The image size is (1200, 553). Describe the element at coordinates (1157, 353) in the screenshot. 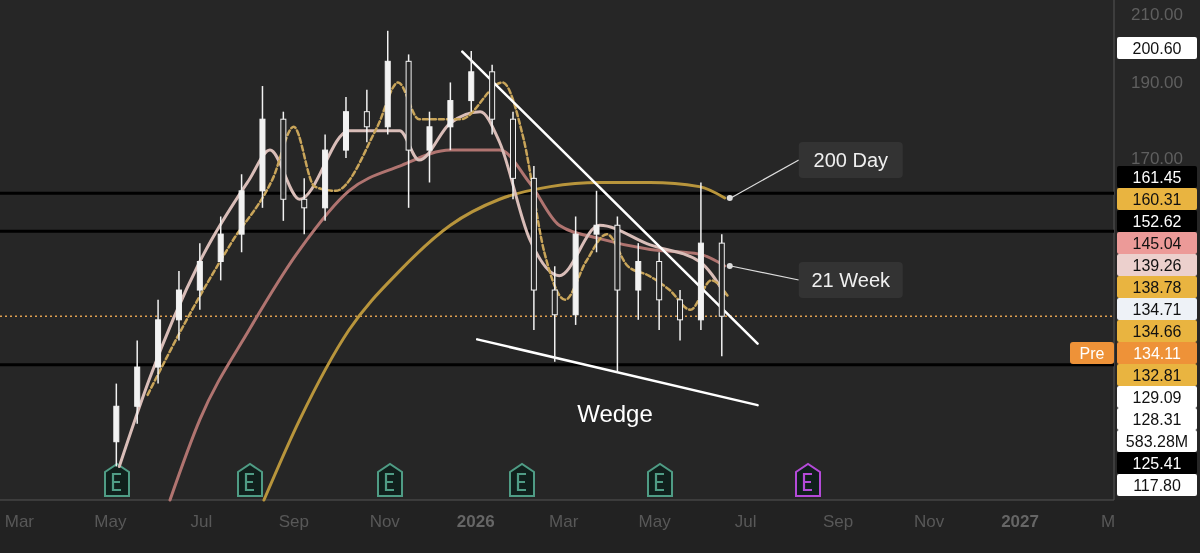

I see `text: 134.11` at that location.